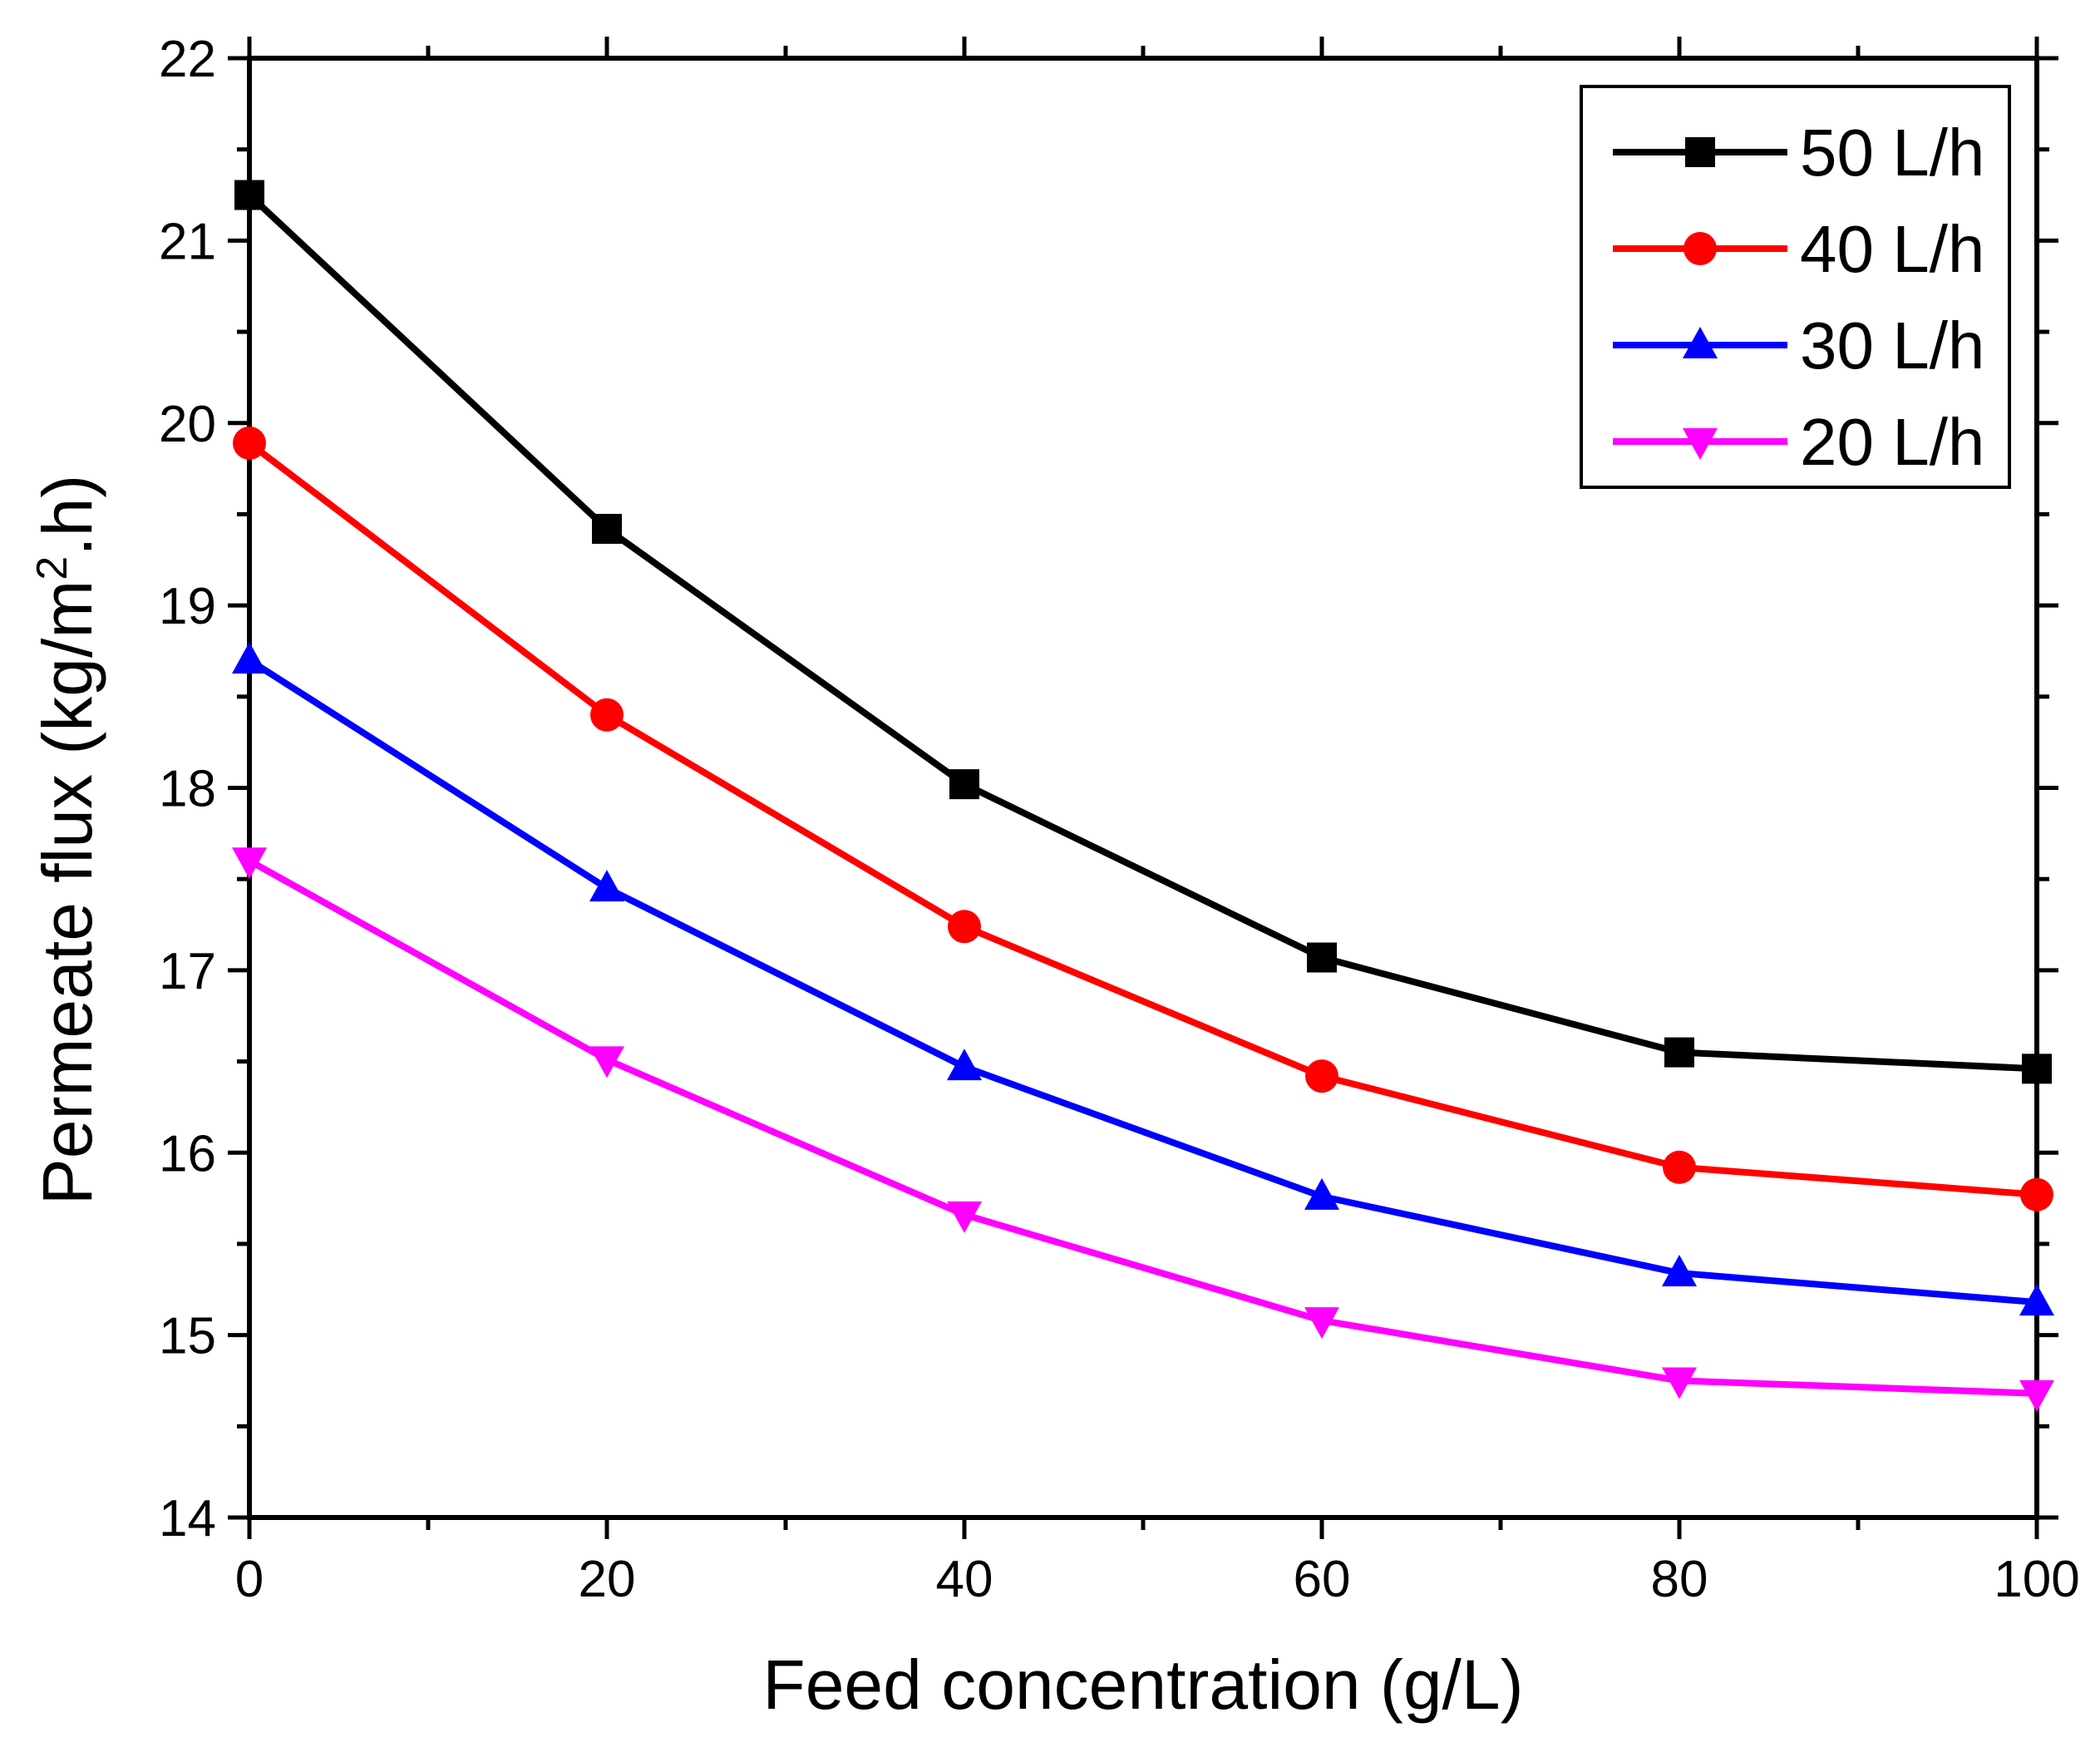 This screenshot has width=2100, height=1747. I want to click on legend-label-3: 20 L/h, so click(1892, 442).